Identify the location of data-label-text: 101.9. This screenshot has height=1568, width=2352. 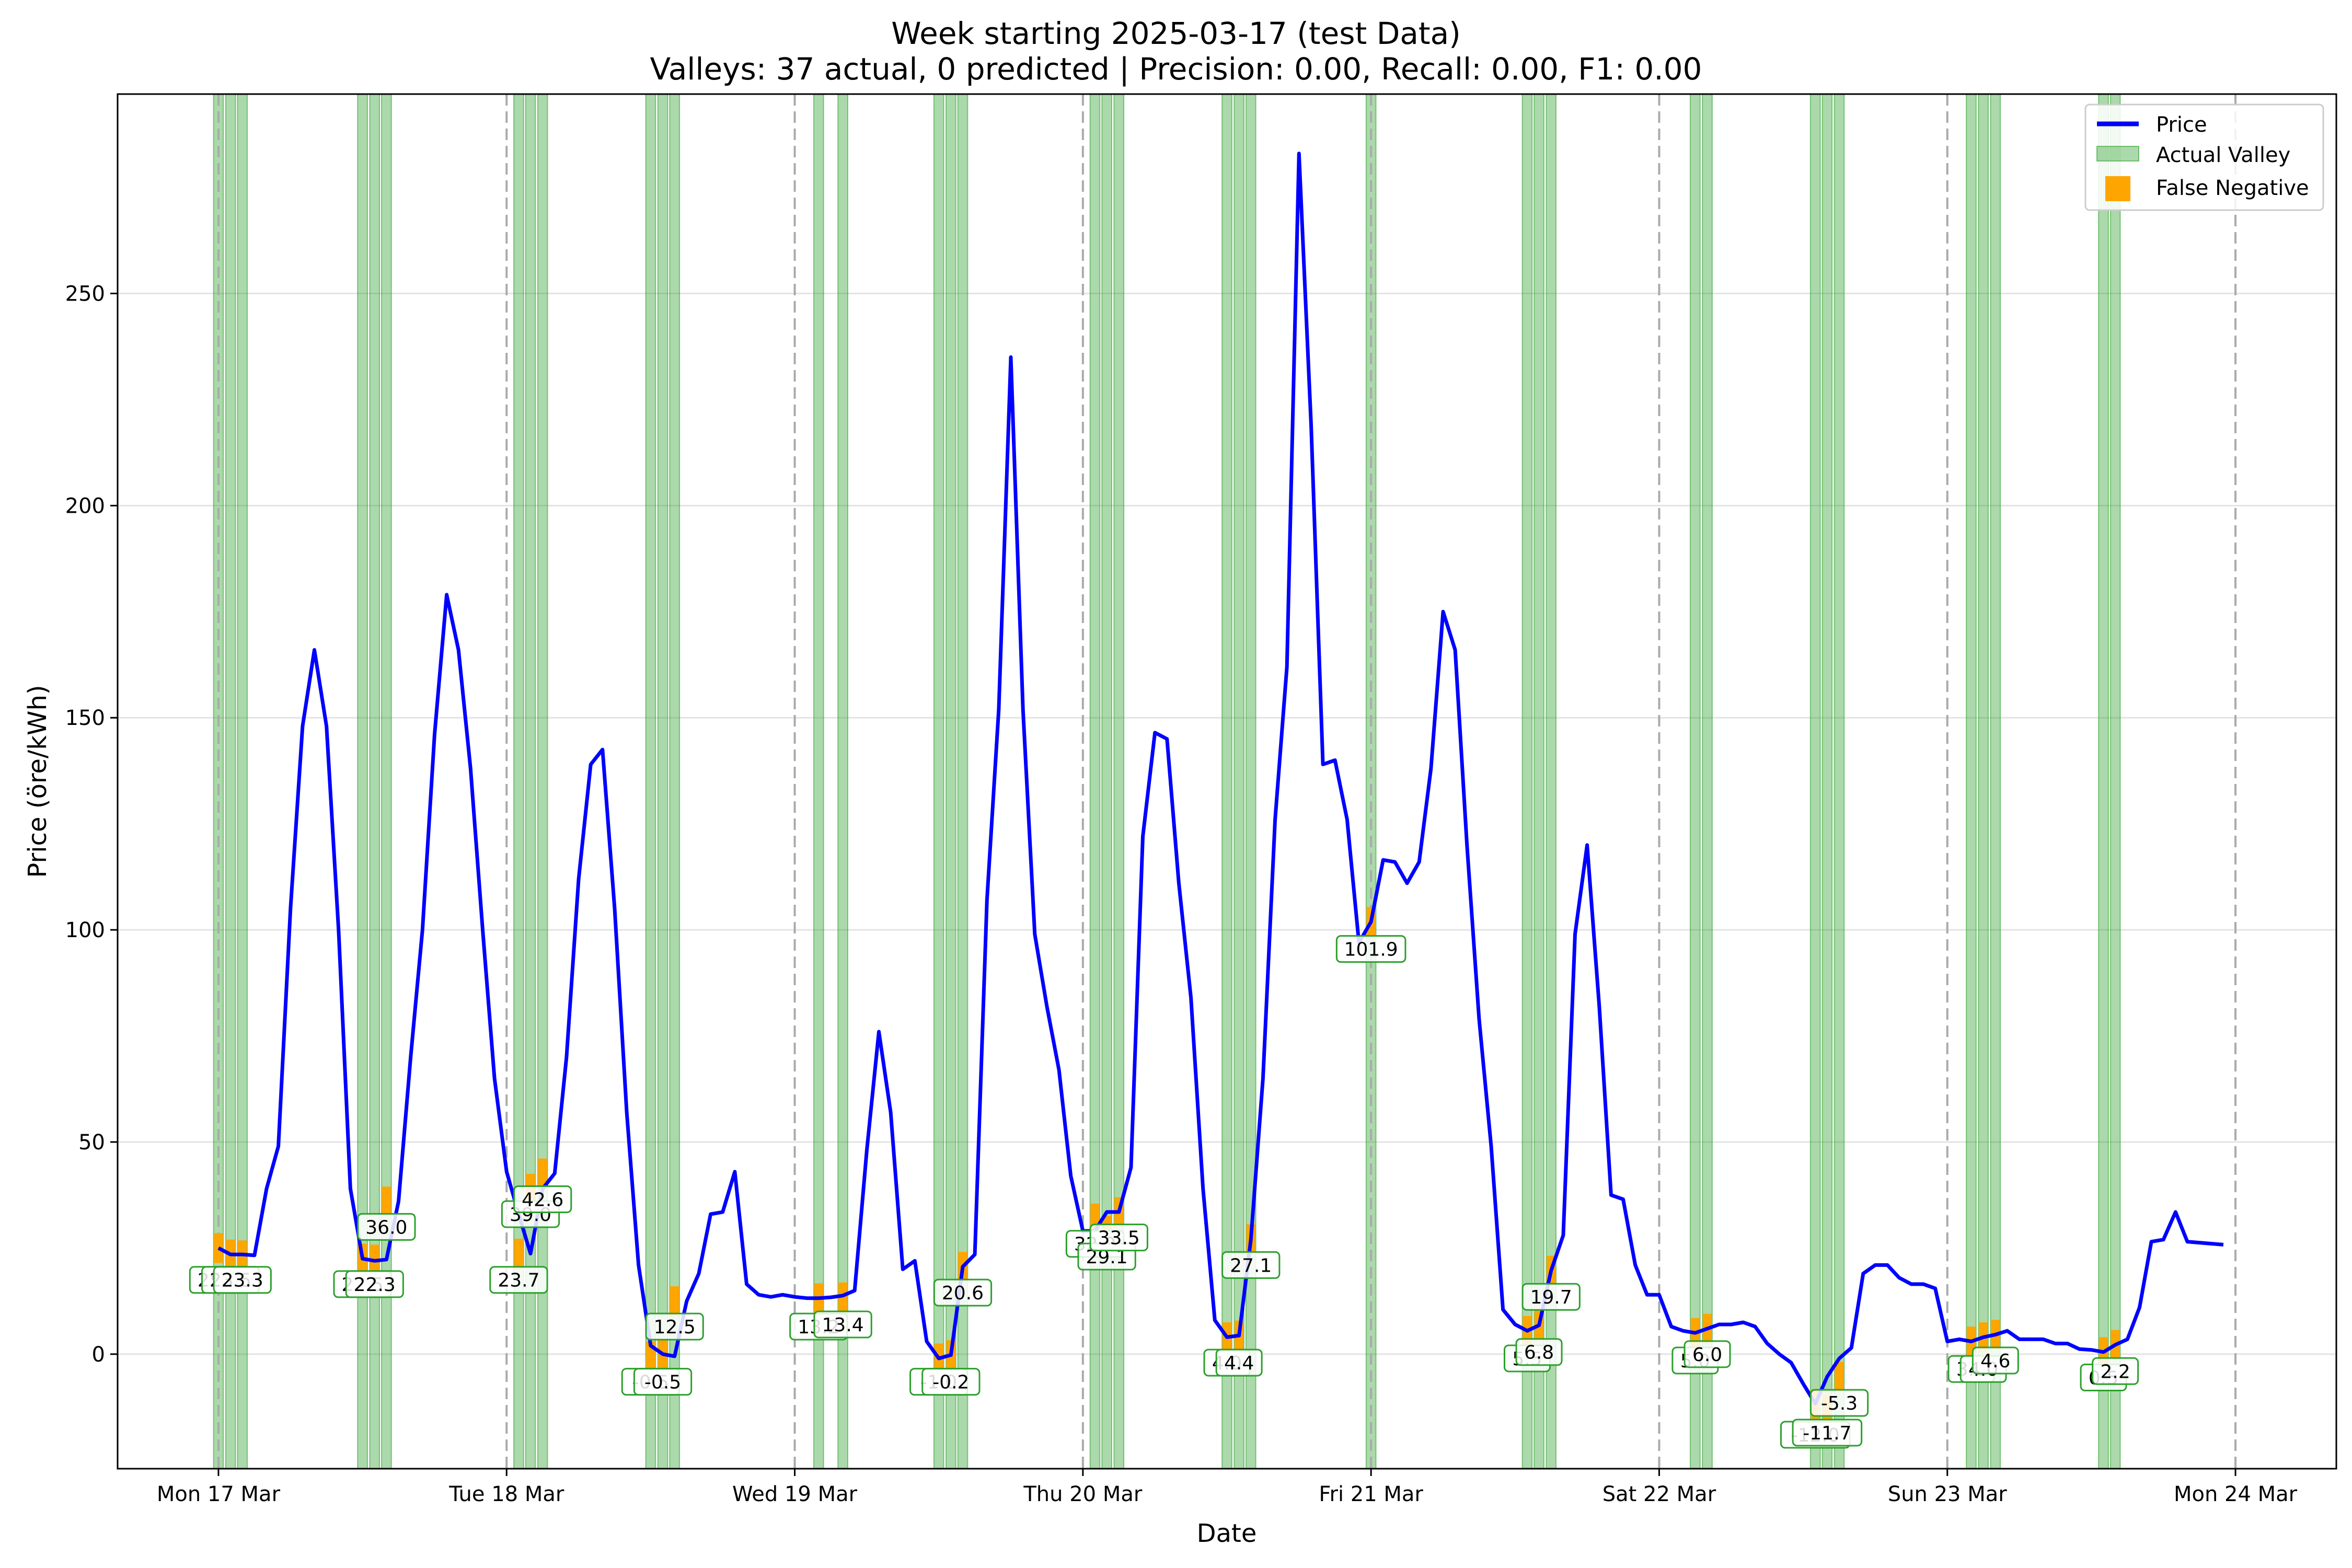
(1371, 950).